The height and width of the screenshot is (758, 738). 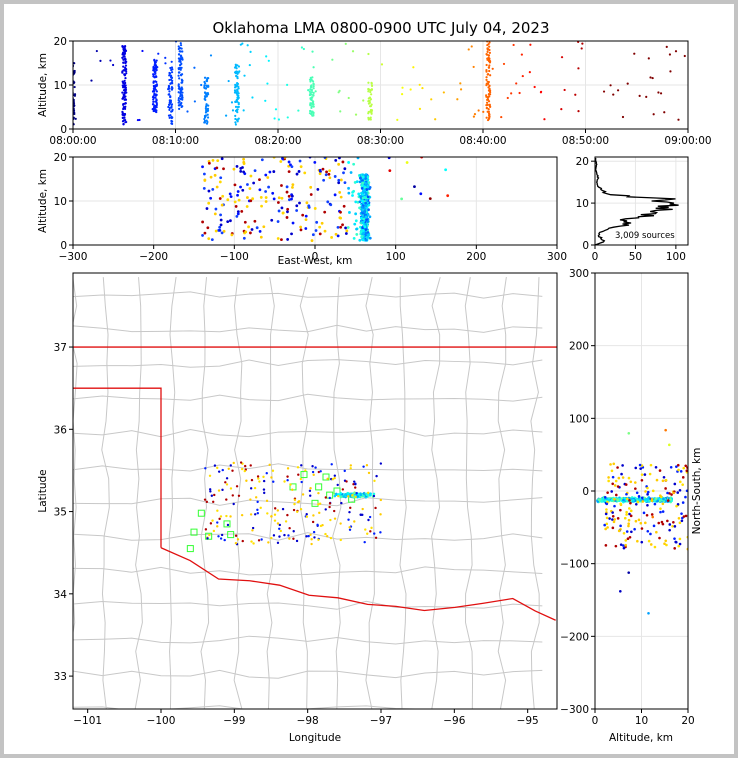 What do you see at coordinates (61, 430) in the screenshot?
I see `plan-view-y-tick-label: 36` at bounding box center [61, 430].